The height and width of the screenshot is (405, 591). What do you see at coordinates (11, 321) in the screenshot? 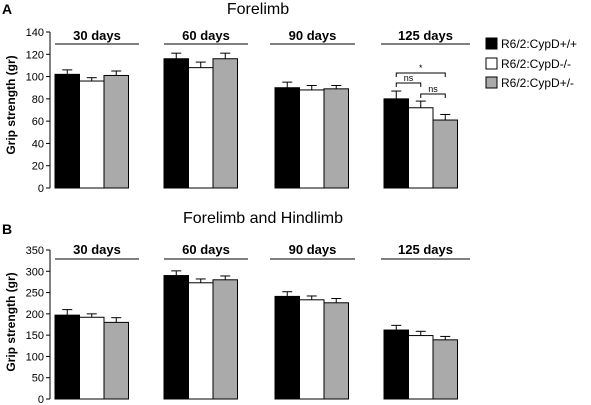
I see `panel-b-y-axis-label: Grip strength (gr)` at bounding box center [11, 321].